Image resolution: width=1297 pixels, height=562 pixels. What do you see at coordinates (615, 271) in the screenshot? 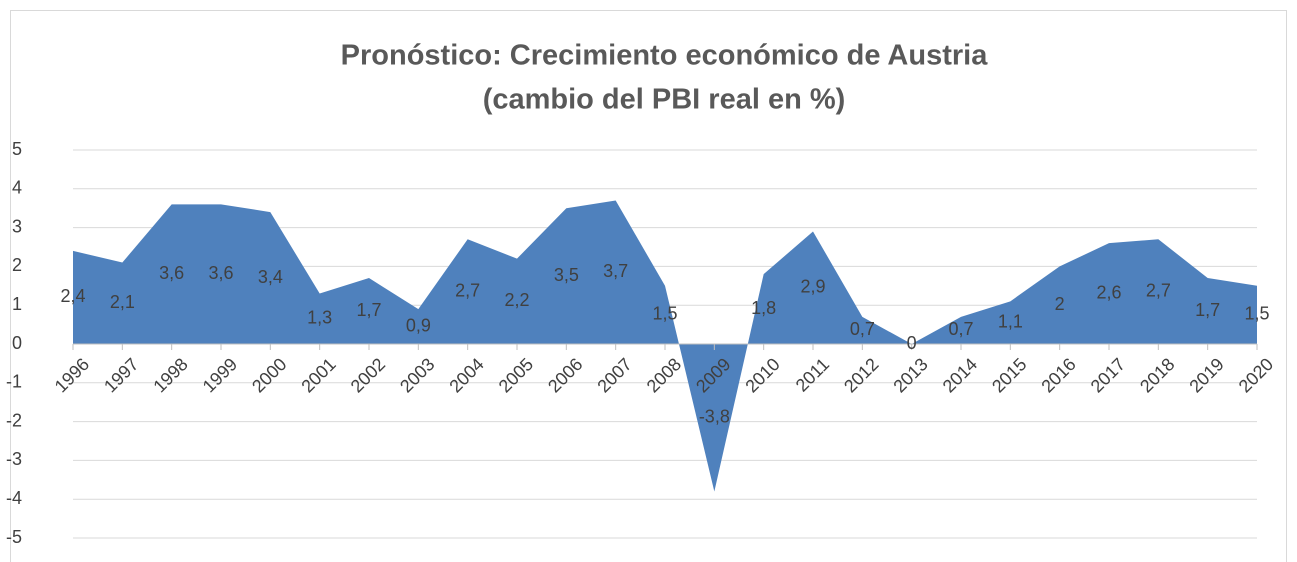
I see `data-label: 3,7` at bounding box center [615, 271].